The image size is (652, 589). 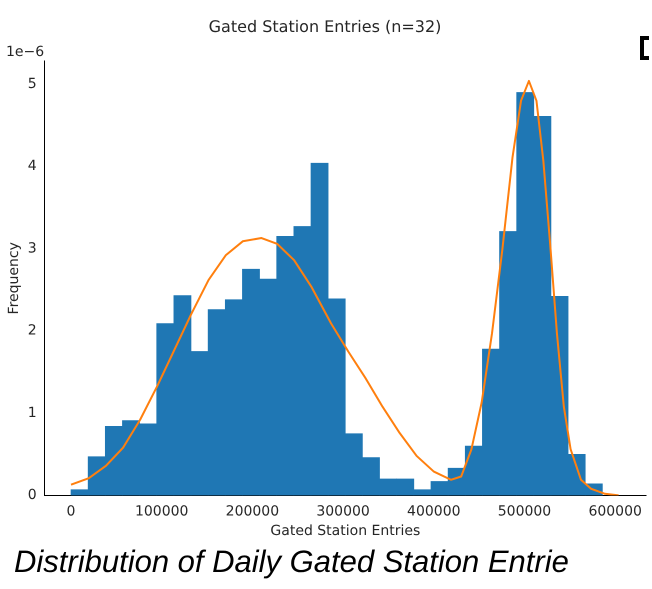 What do you see at coordinates (615, 511) in the screenshot?
I see `x-tick-label: 600000` at bounding box center [615, 511].